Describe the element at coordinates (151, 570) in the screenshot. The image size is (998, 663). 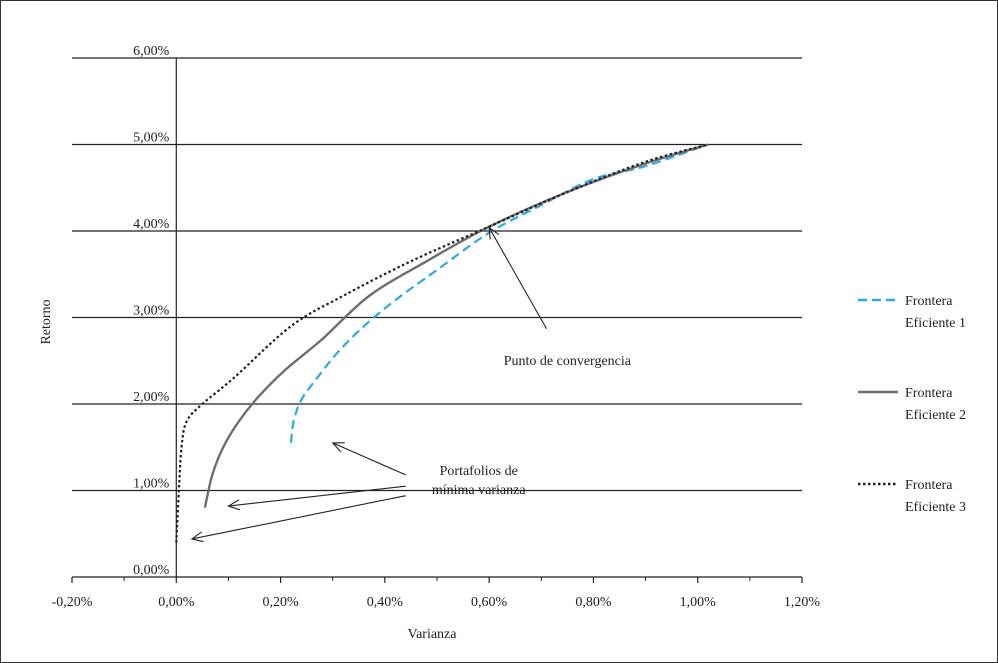
I see `y-tick-label-0: 0,00%` at that location.